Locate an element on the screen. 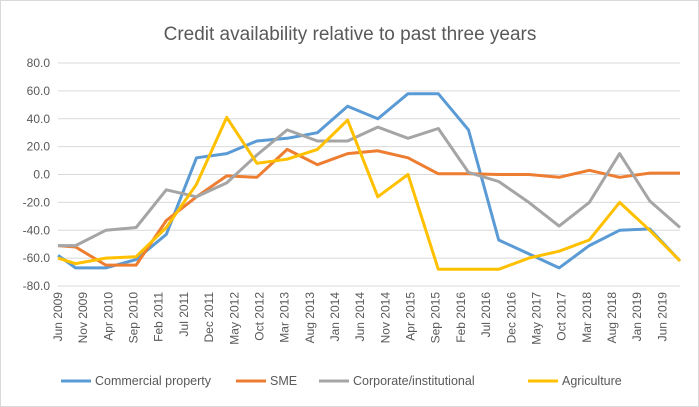 This screenshot has height=407, width=699. y-tick-label: -80.0 is located at coordinates (37, 286).